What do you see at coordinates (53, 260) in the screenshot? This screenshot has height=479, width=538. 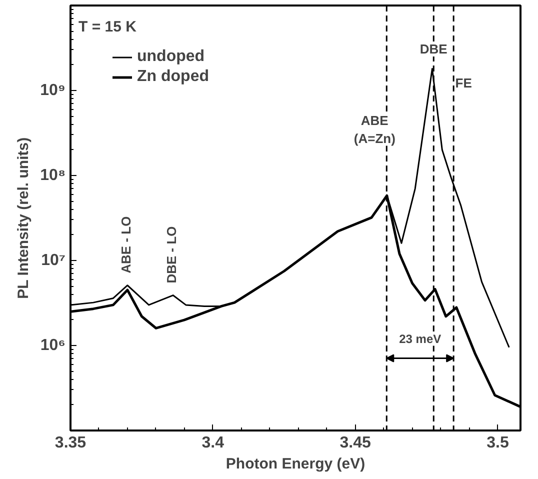 I see `y-tick-label: 10⁷` at bounding box center [53, 260].